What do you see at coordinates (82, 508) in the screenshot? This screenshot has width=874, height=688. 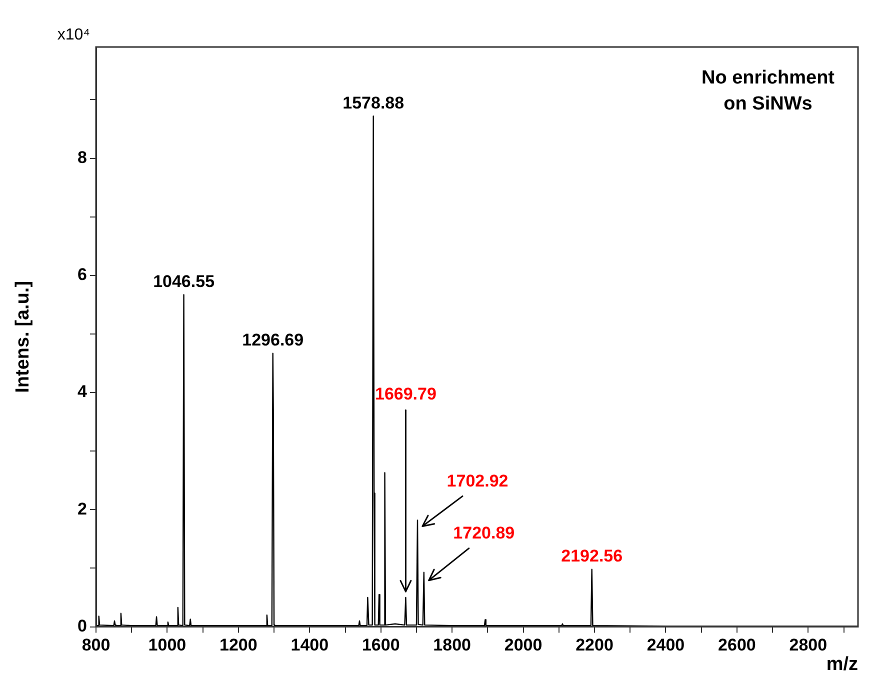 I see `y-tick-label: 2` at bounding box center [82, 508].